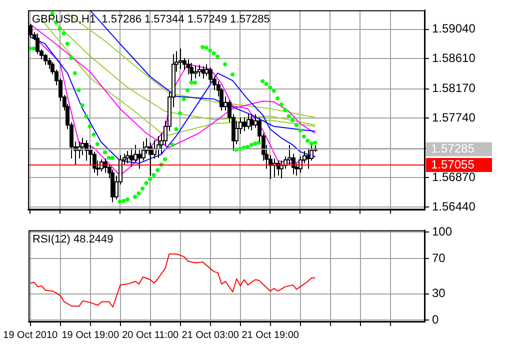 This screenshot has height=344, width=513. What do you see at coordinates (30, 335) in the screenshot?
I see `x-tick-label: 19 Oct 2010` at bounding box center [30, 335].